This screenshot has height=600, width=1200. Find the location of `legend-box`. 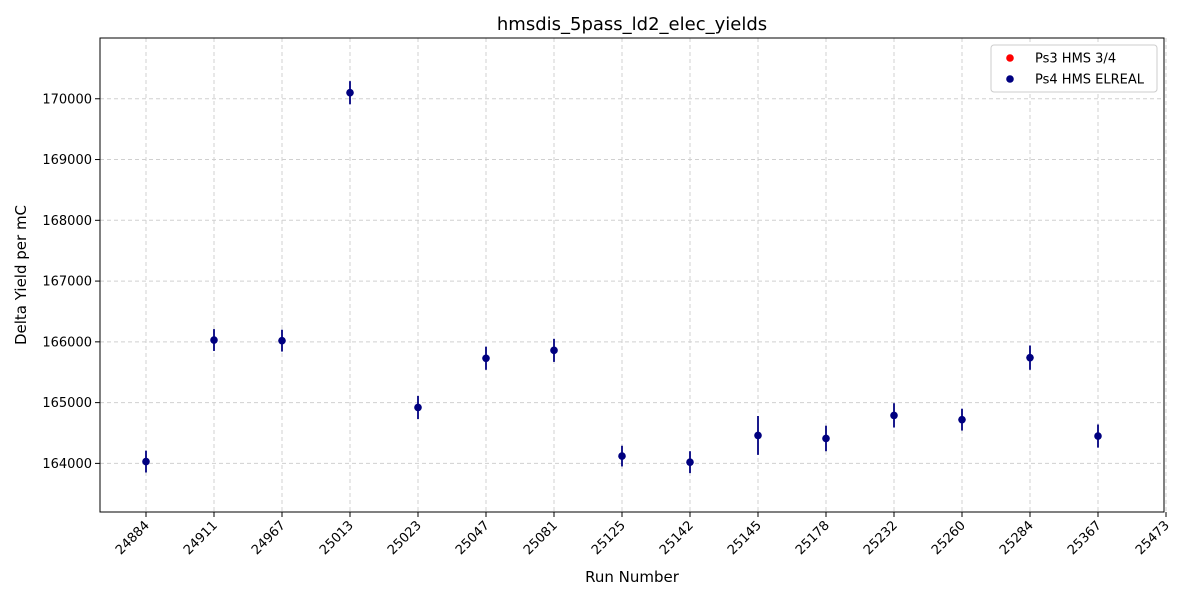

legend-box is located at coordinates (1074, 68).